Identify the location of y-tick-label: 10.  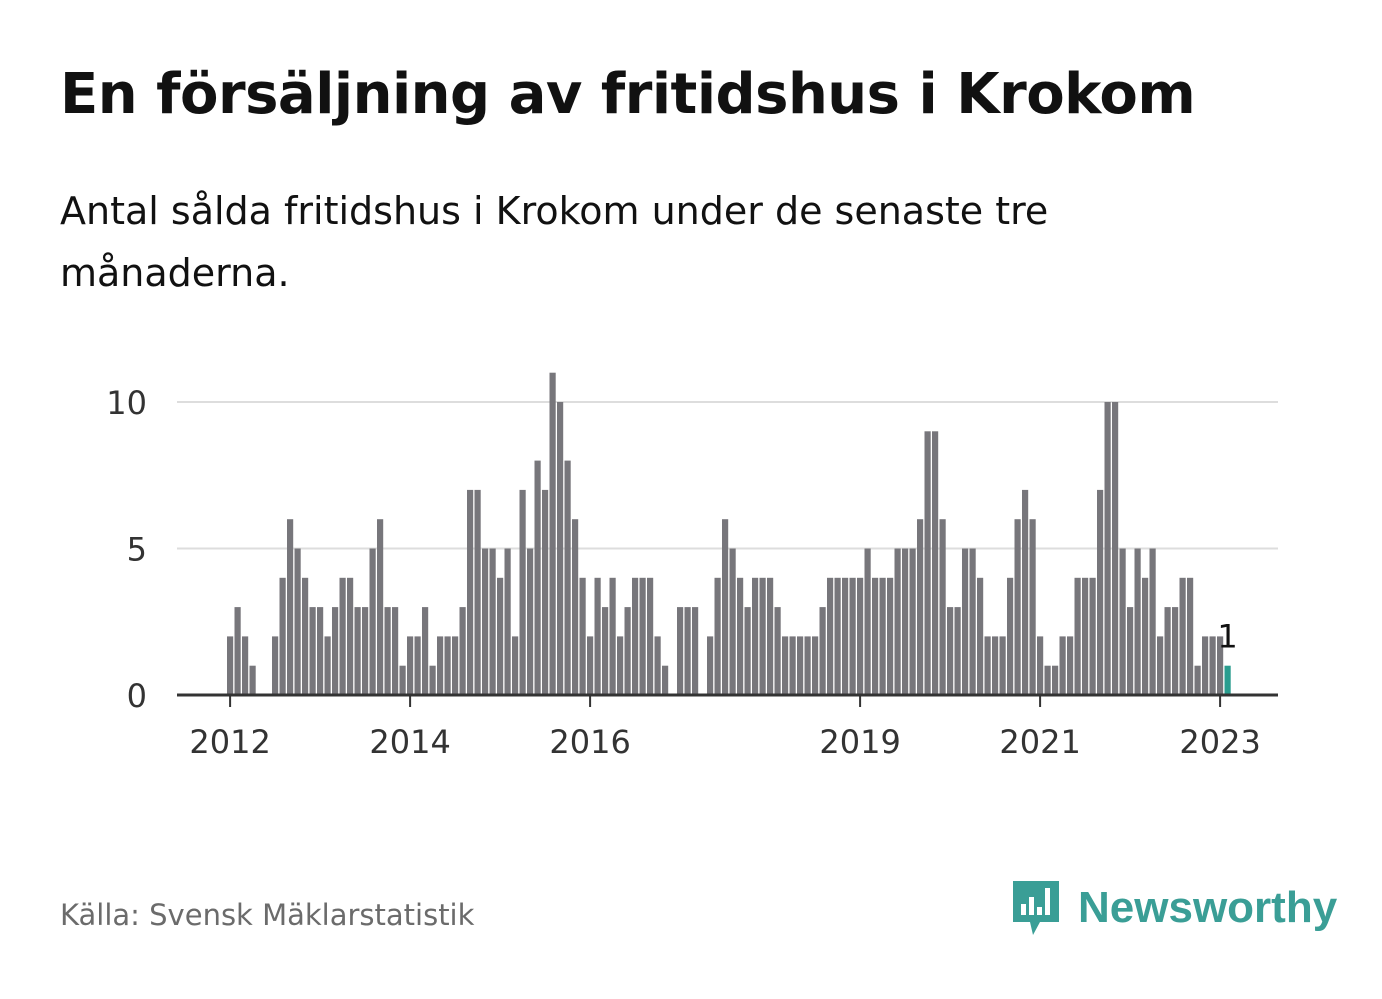
(126, 403).